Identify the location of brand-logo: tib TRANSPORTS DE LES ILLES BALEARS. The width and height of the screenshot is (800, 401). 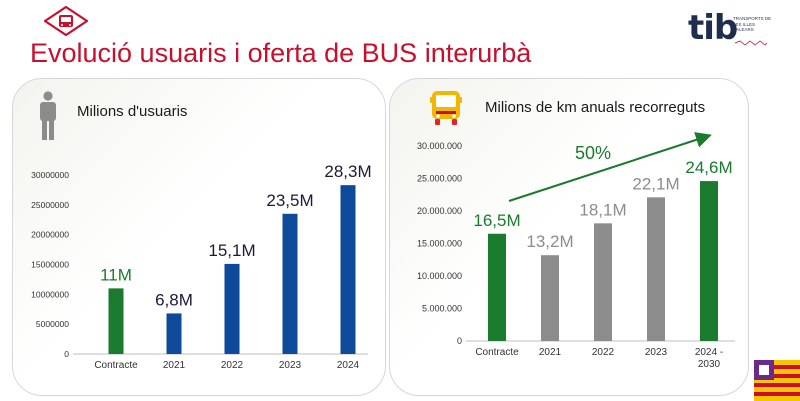
(730, 30).